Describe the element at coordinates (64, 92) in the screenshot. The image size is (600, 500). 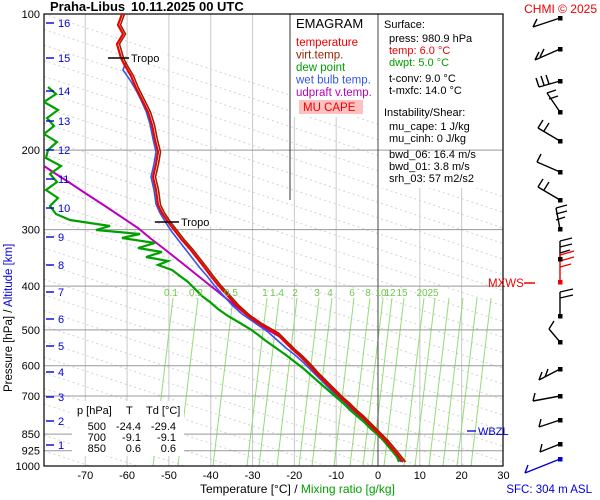
I see `altitude-tick-label: 14` at that location.